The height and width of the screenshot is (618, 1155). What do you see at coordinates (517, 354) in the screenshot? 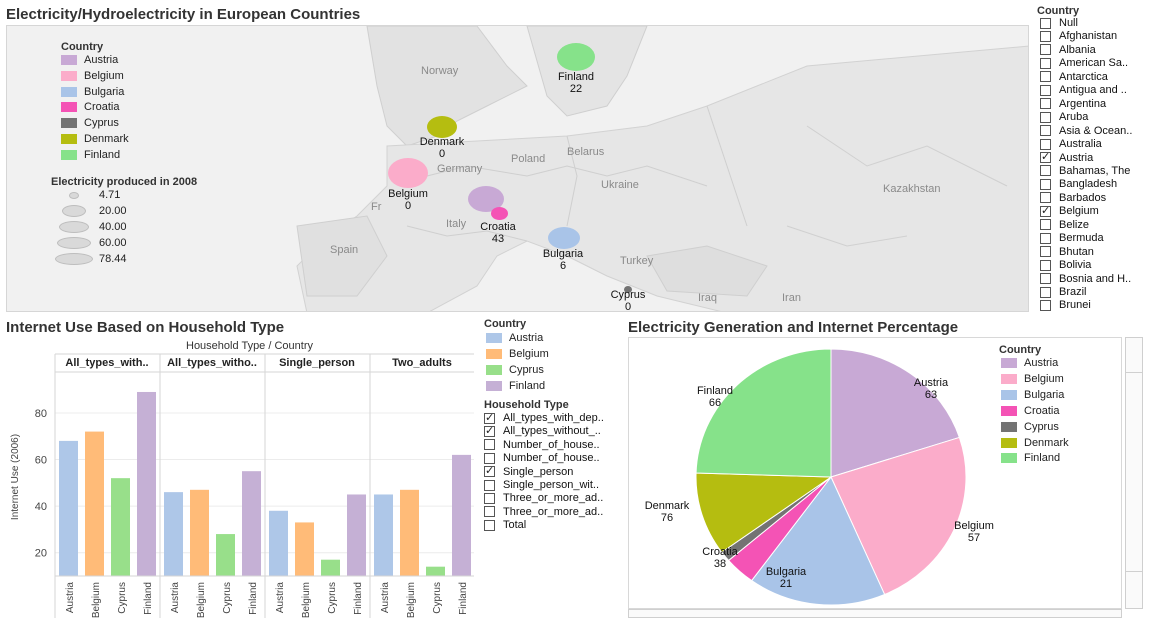
I see `bar-legend-item: Belgium` at bounding box center [517, 354].